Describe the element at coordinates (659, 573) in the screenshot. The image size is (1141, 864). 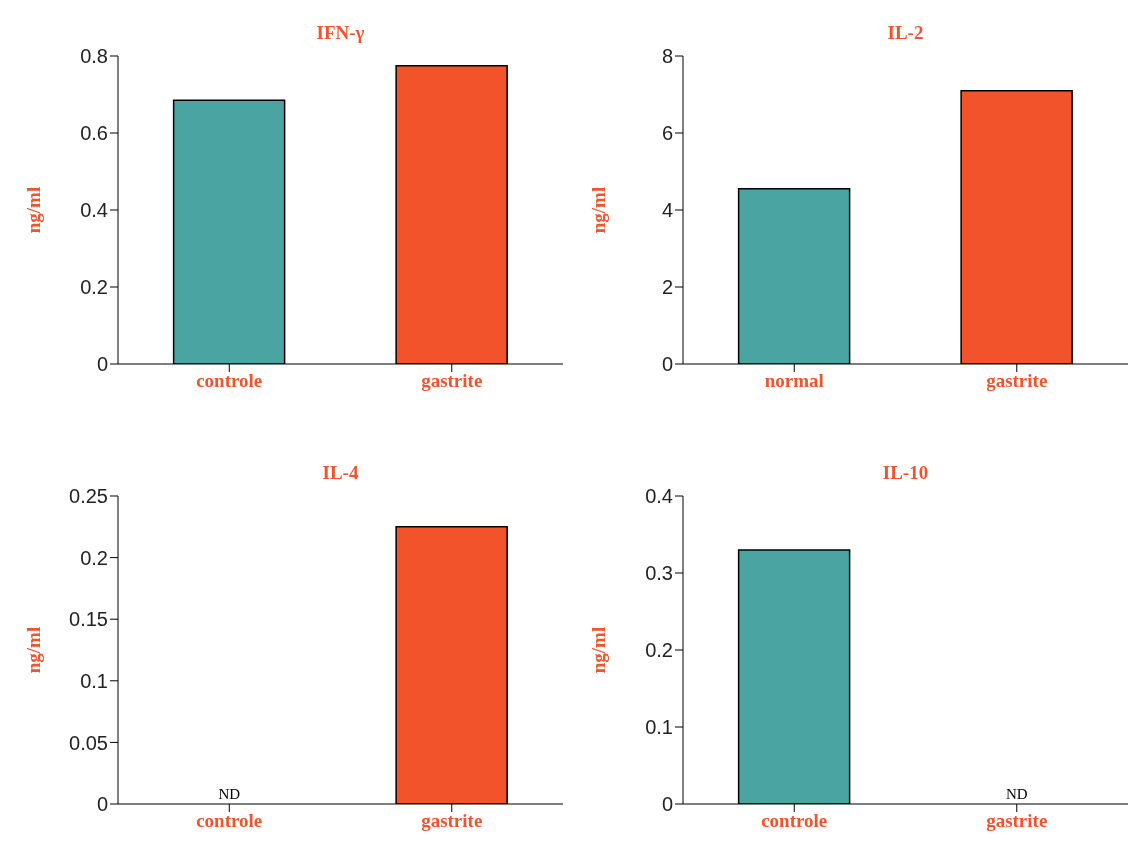
I see `y-tick-label: 0.3` at that location.